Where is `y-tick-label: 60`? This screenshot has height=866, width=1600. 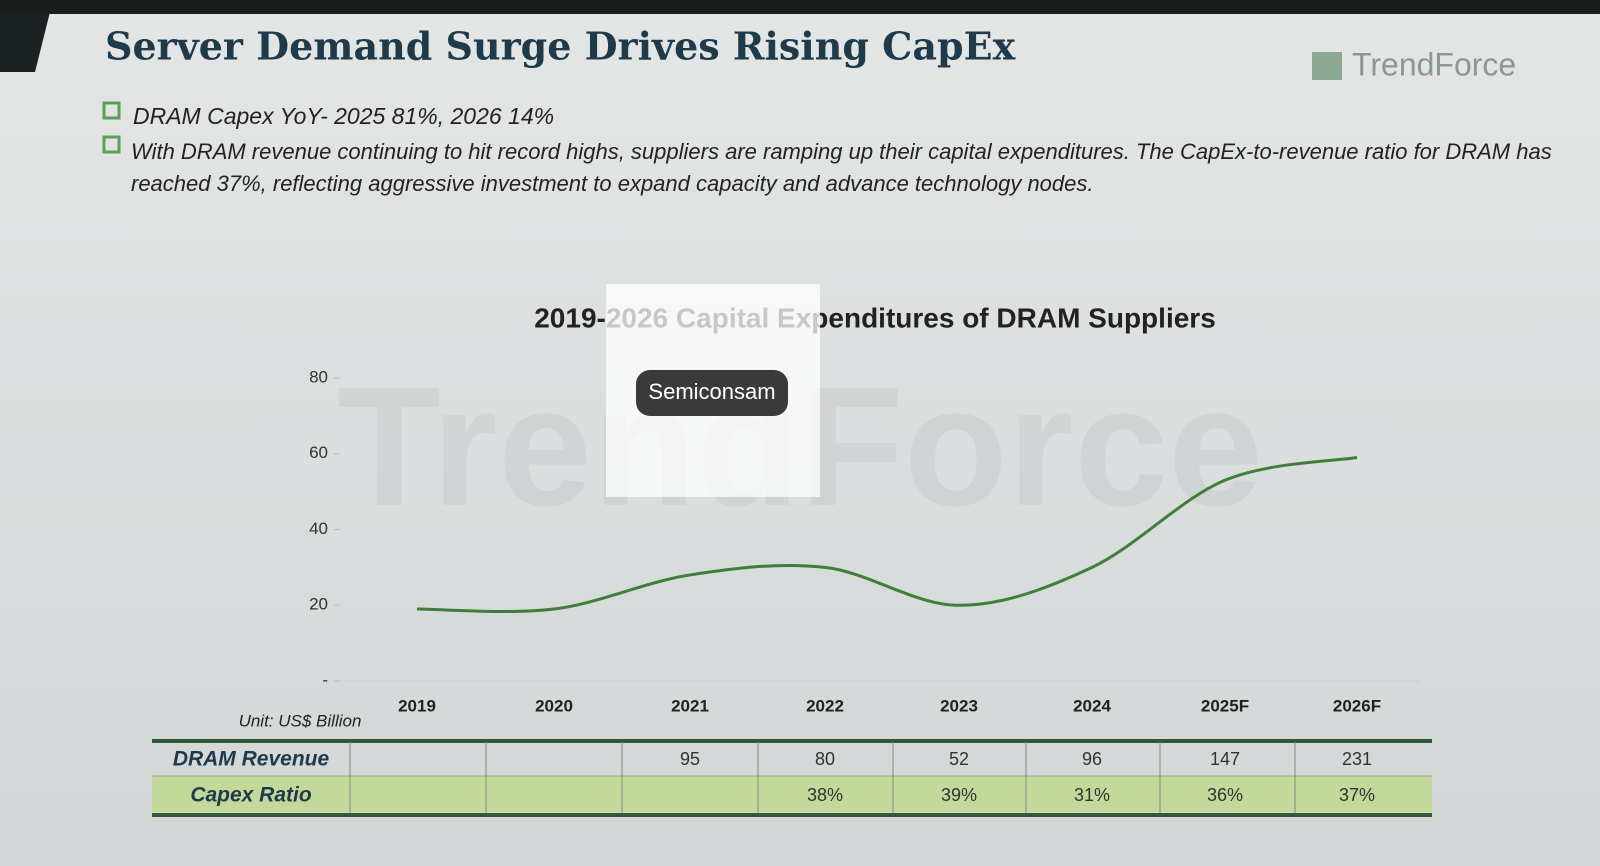
y-tick-label: 60 is located at coordinates (318, 452).